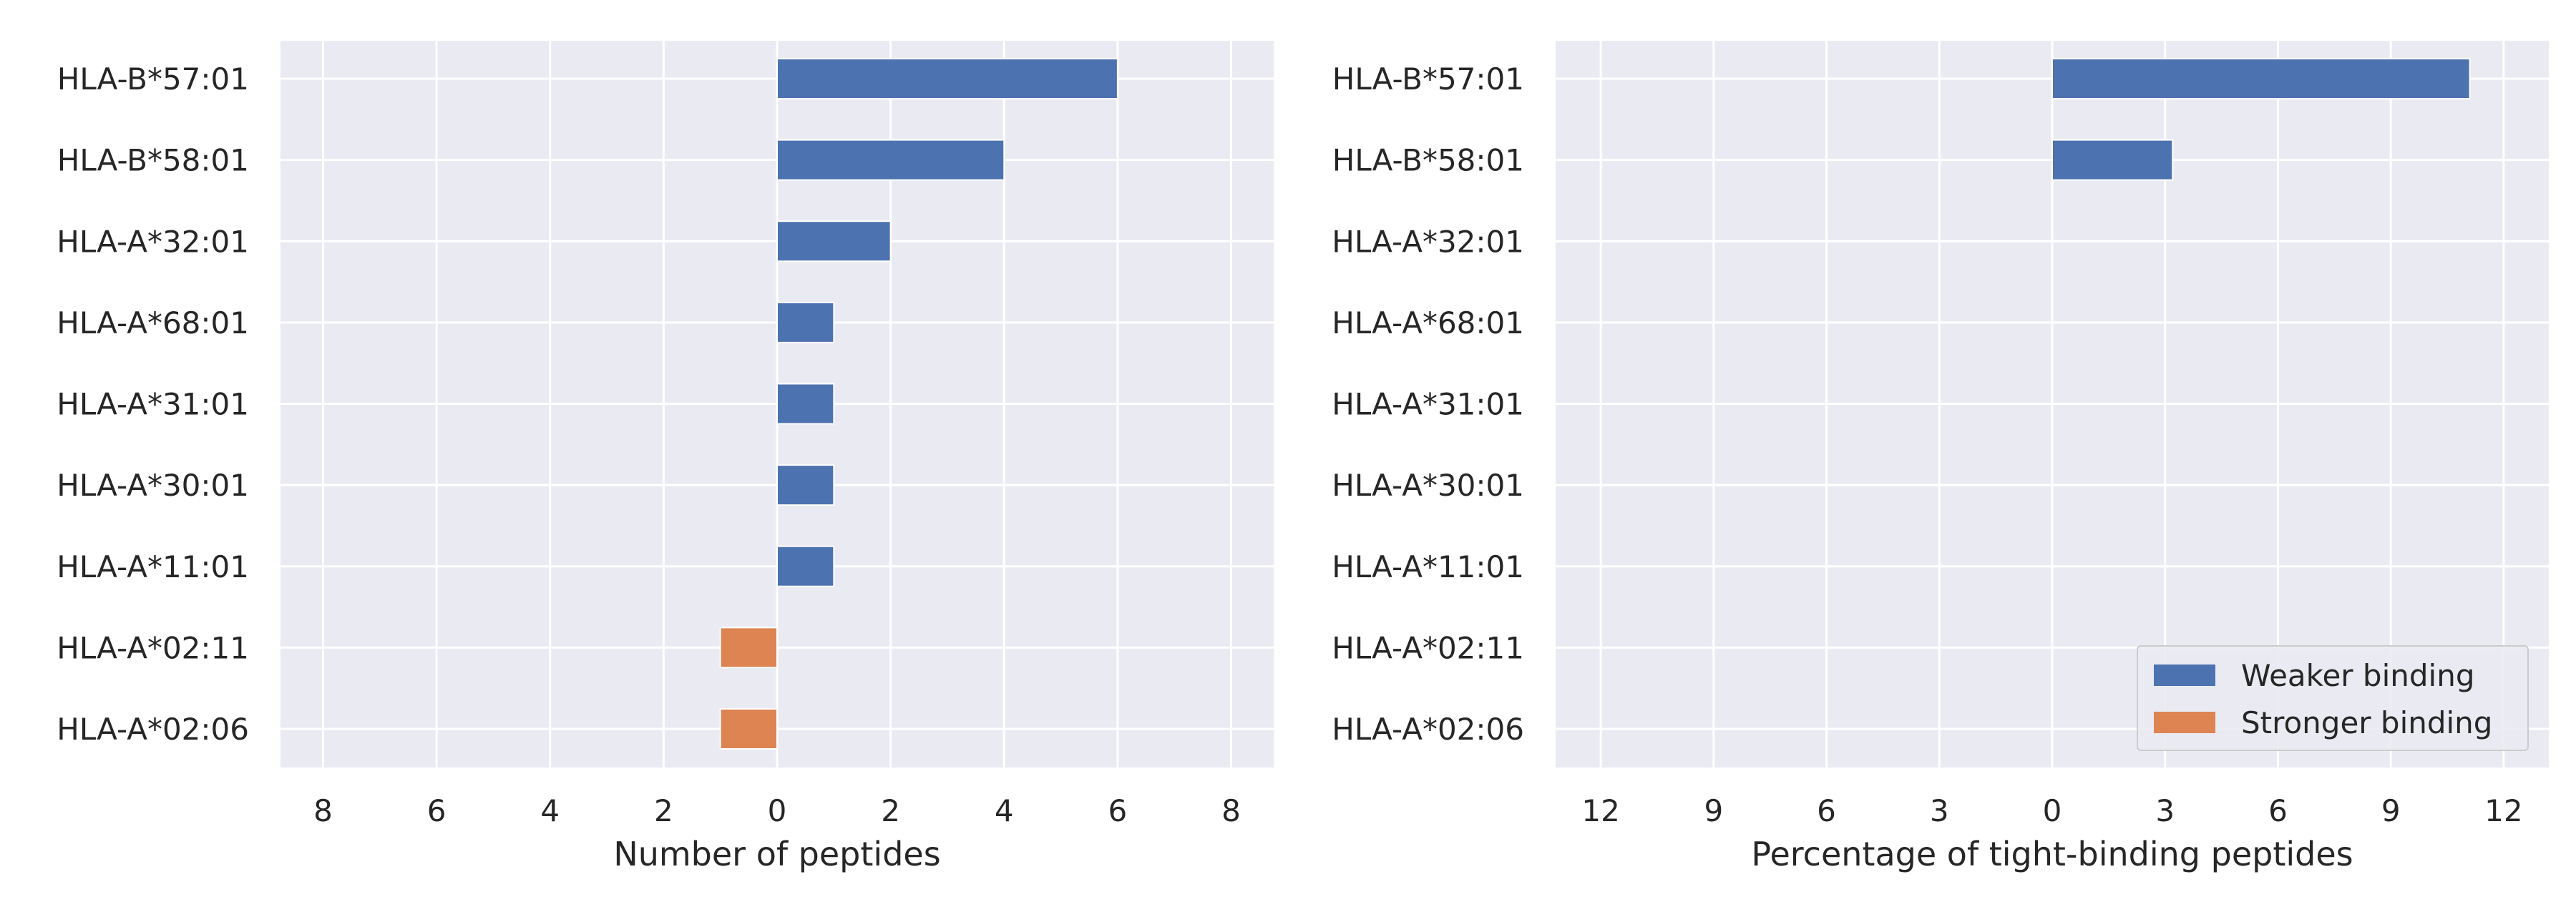 The image size is (2576, 912). I want to click on legend-item-stronger: Stronger binding, so click(2323, 722).